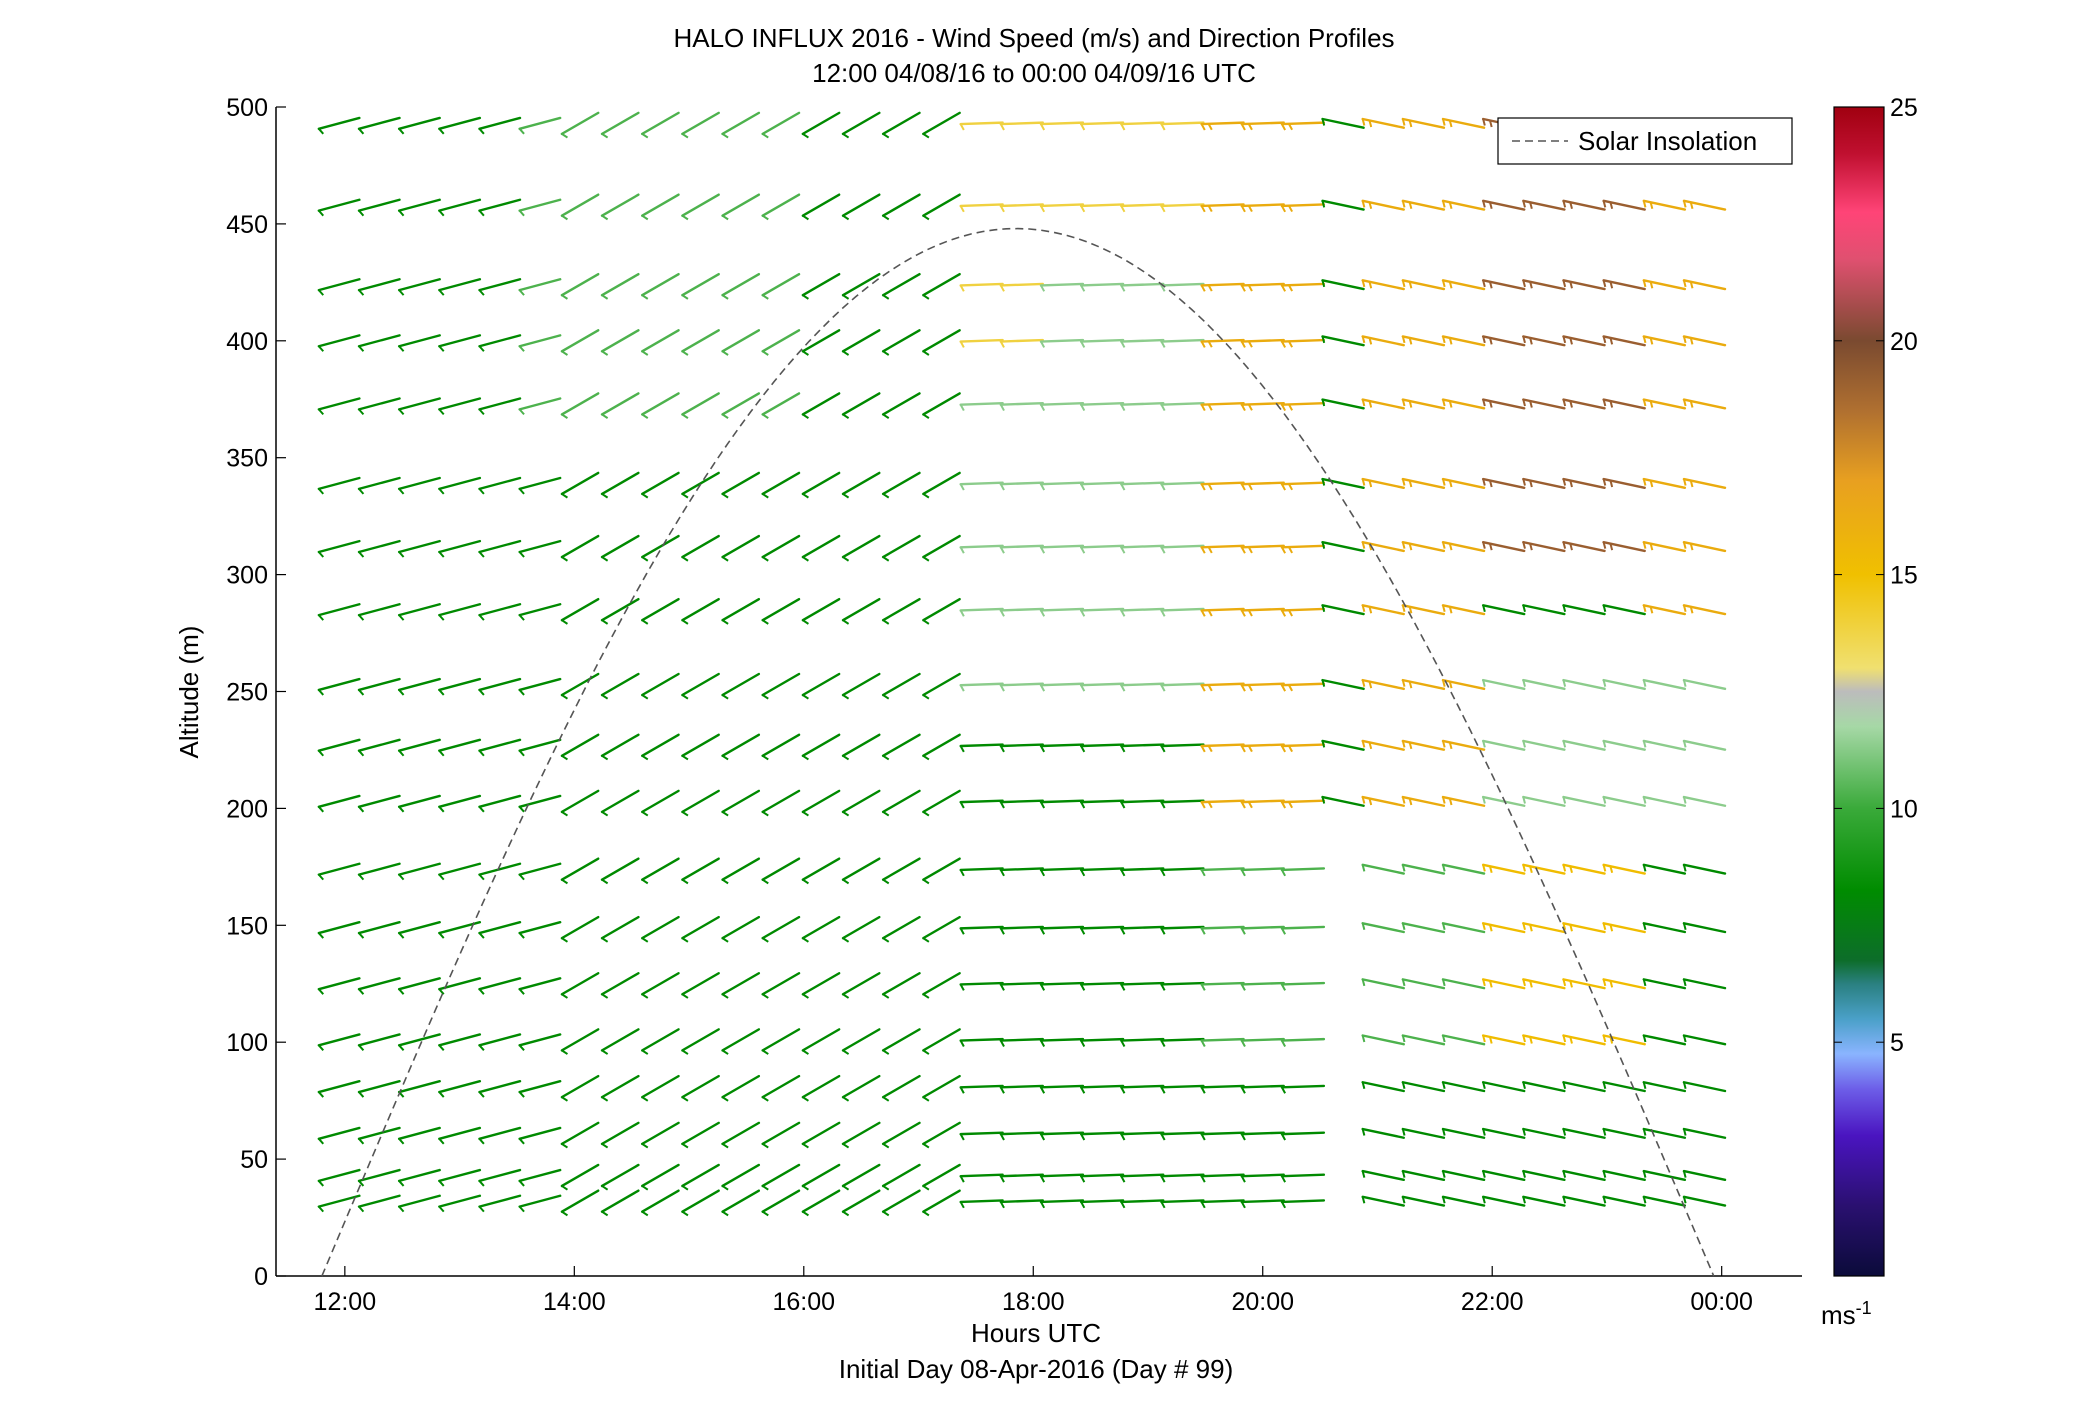 This screenshot has height=1425, width=2098. Describe the element at coordinates (1036, 1333) in the screenshot. I see `x-axis-label: Hours UTC` at that location.